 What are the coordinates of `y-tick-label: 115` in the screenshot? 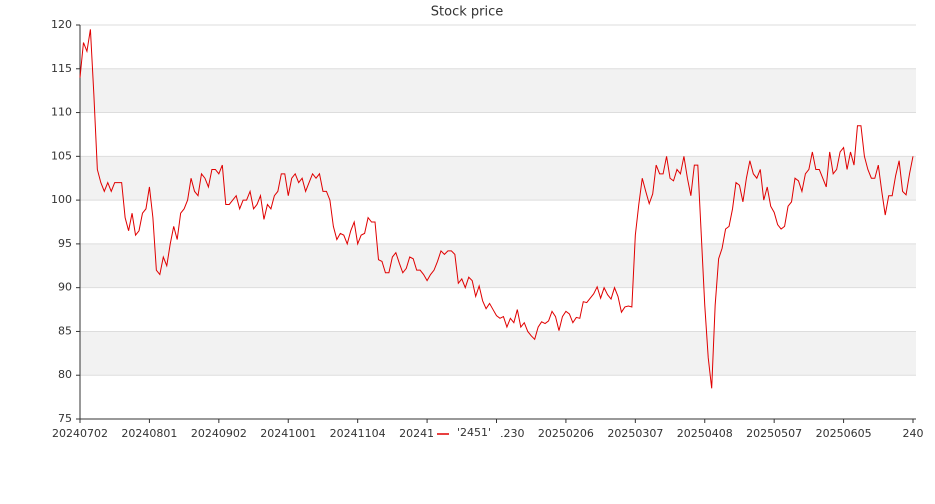 It's located at (61, 68).